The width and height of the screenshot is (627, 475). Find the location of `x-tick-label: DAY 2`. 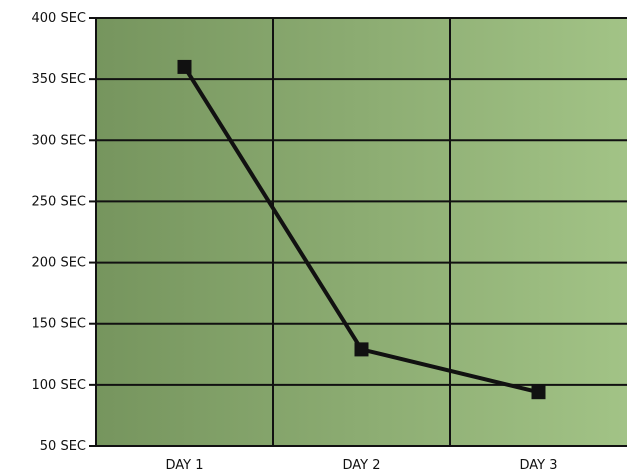

x-tick-label: DAY 2 is located at coordinates (361, 465).